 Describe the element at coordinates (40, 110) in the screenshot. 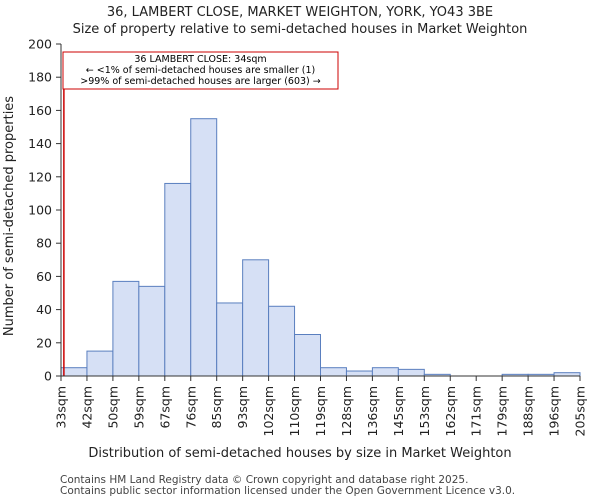

I see `y-tick-label: 160` at that location.